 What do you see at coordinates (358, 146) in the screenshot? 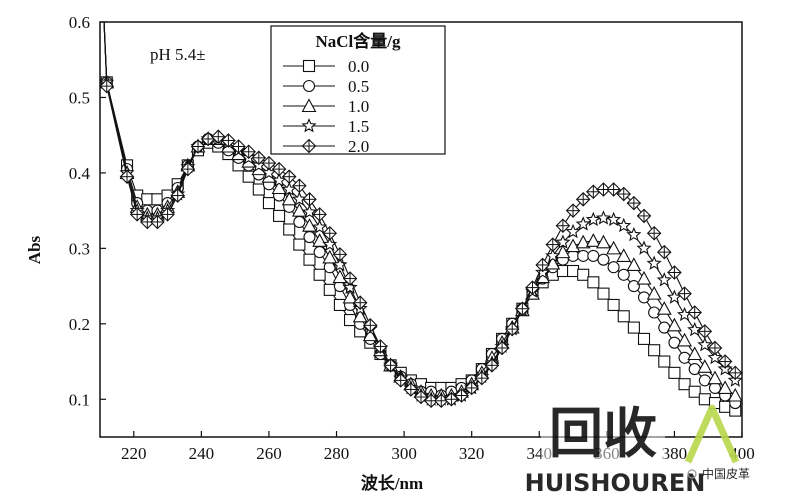
I see `legend-label: 2.0` at bounding box center [358, 146].